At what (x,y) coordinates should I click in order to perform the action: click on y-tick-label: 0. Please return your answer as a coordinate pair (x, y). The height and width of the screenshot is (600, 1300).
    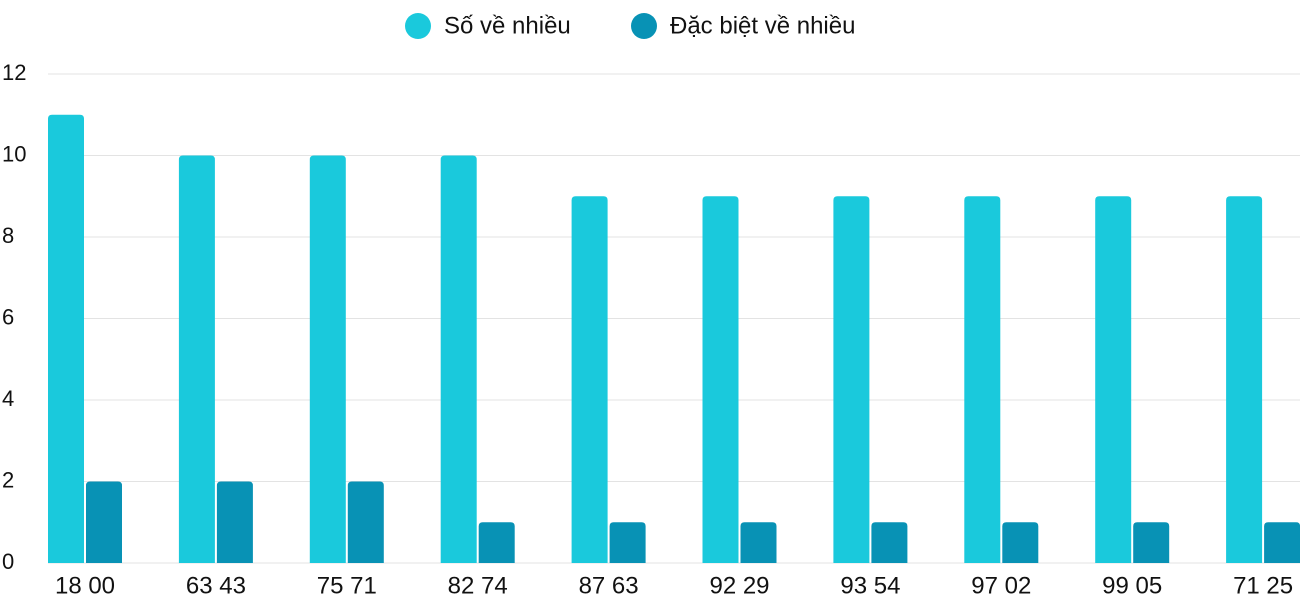
    Looking at the image, I should click on (8, 561).